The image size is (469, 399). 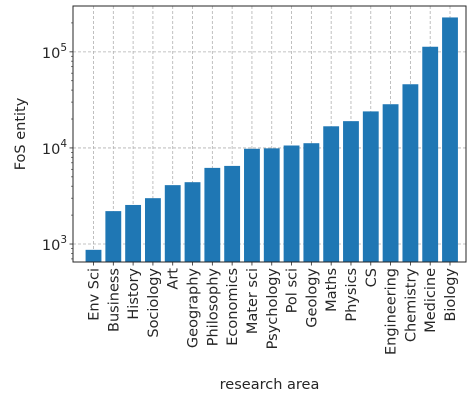 I want to click on x-tick-label: Medicine, so click(x=431, y=300).